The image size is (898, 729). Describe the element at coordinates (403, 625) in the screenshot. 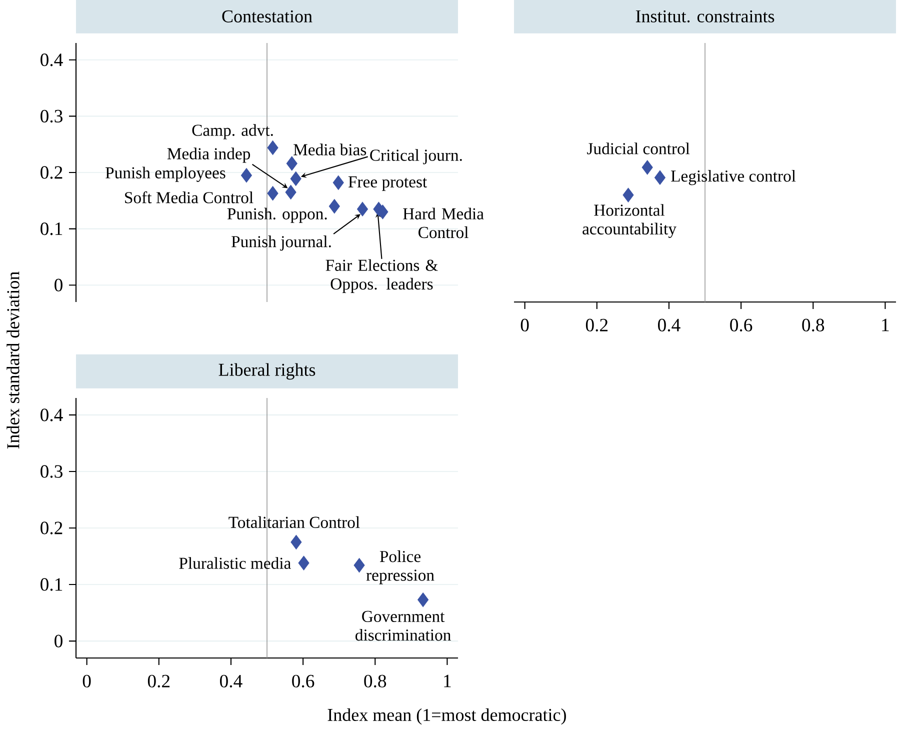

I see `annotation: Government discrimination` at that location.